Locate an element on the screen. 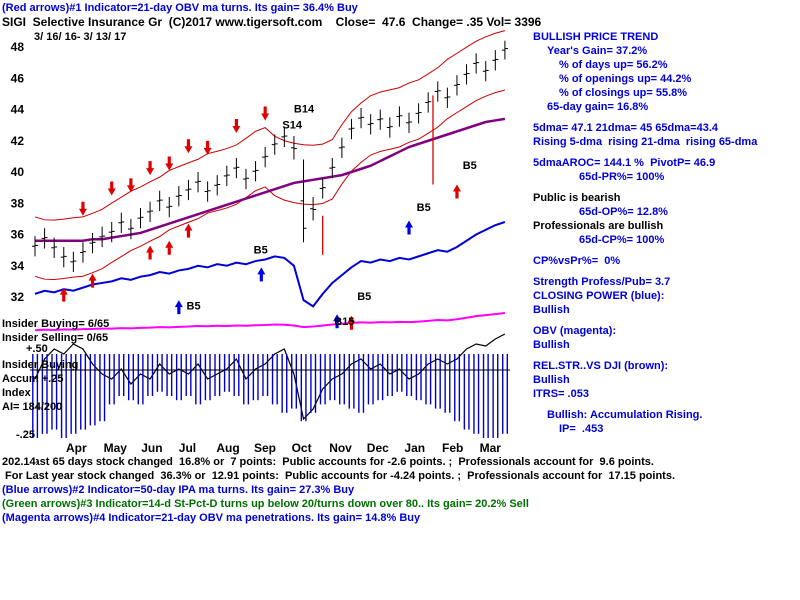  stat-line: % of days up= 56.2% is located at coordinates (613, 65).